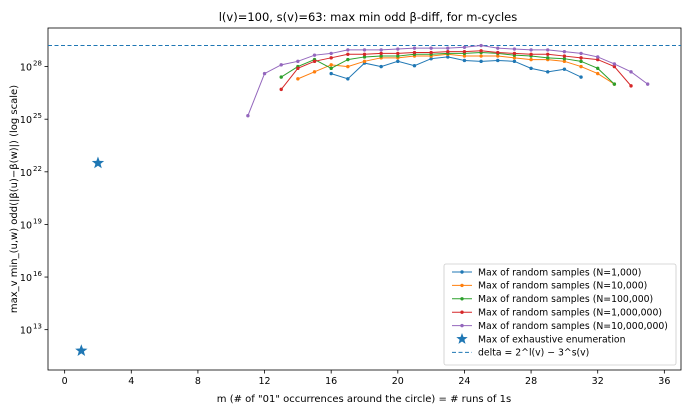  I want to click on series-line, so click(456, 69).